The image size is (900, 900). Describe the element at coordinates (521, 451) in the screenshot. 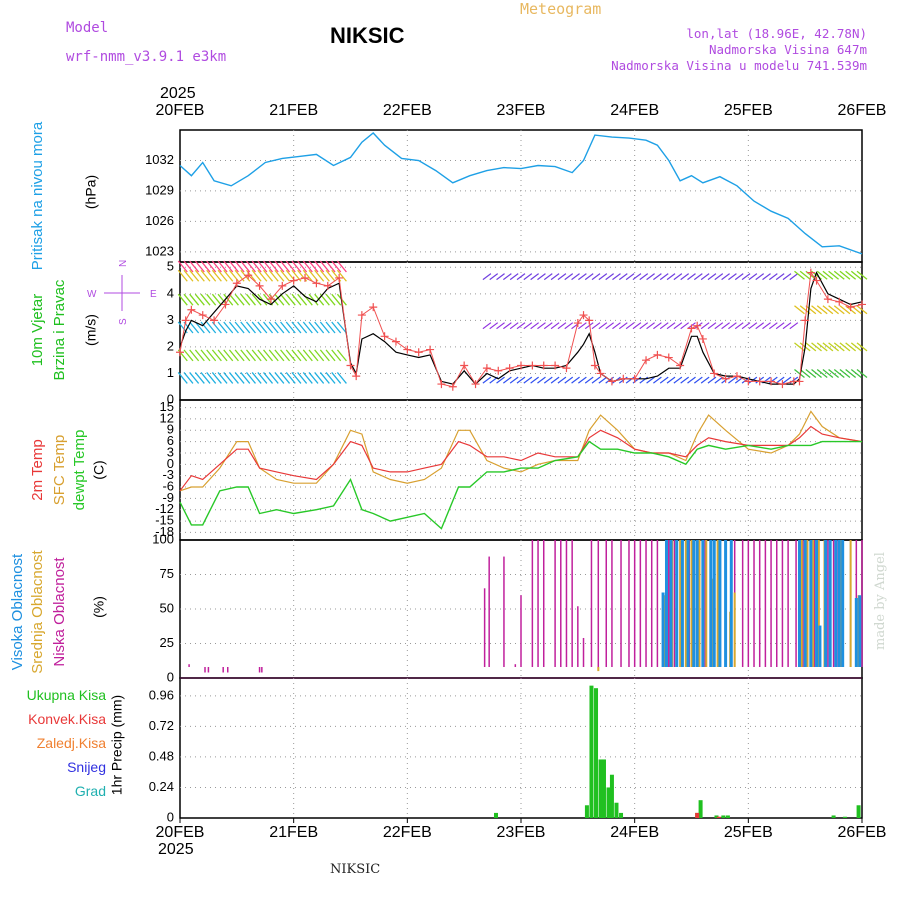

I see `sfc-temp-line` at that location.